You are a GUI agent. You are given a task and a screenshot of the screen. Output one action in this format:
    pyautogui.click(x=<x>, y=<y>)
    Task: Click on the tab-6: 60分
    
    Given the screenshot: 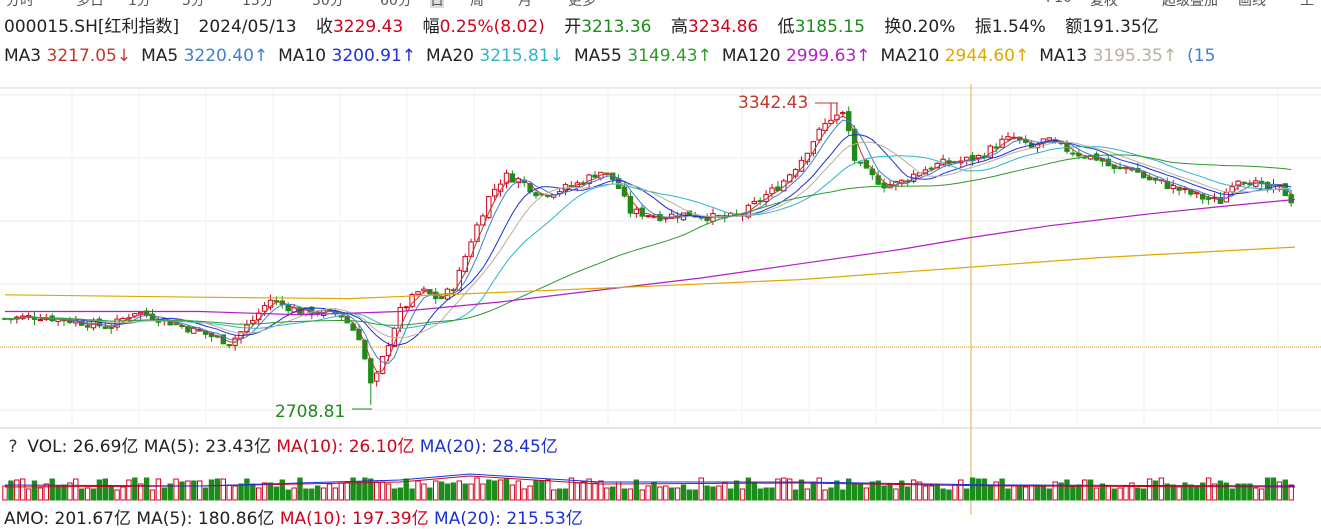 What is the action you would take?
    pyautogui.click(x=396, y=4)
    